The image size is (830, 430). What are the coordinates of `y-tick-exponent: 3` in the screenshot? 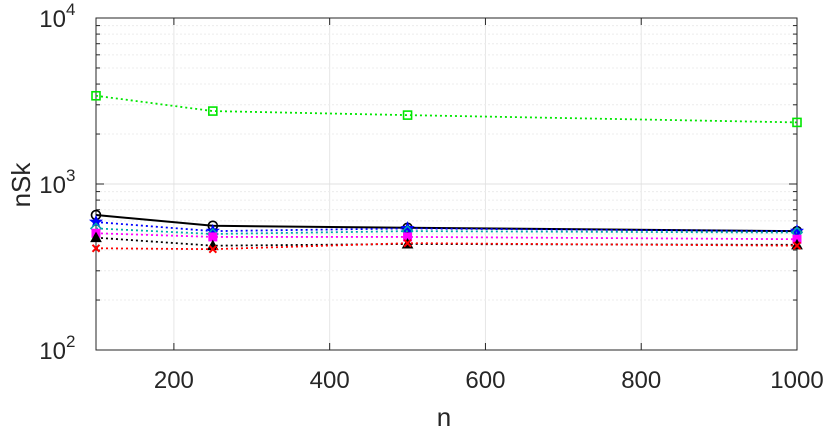 It's located at (70, 175).